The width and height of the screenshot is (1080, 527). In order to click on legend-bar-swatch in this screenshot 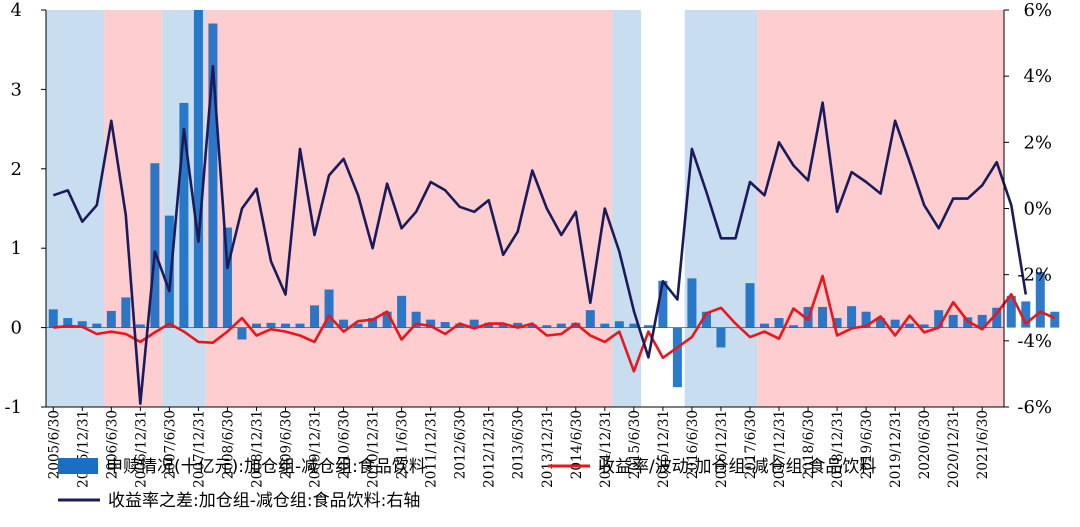, I will do `click(78, 466)`.